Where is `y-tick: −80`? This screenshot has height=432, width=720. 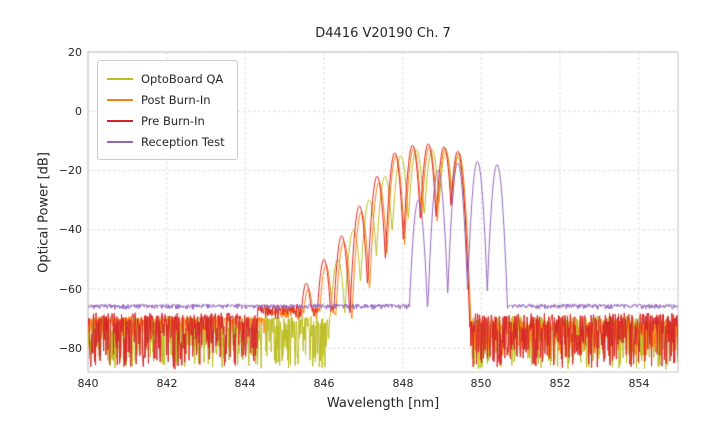 y-tick: −80 is located at coordinates (70, 348).